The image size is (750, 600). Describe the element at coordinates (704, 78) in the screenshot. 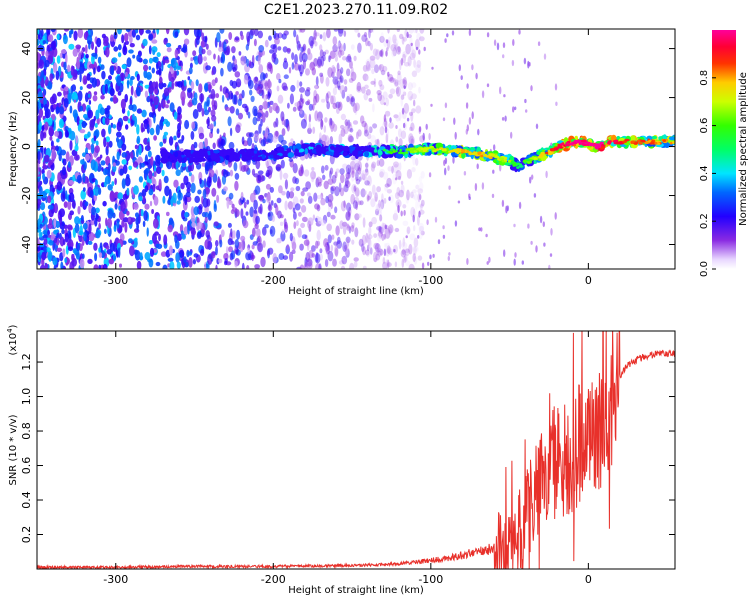

I see `colorbar-tick-label: 0.8` at that location.